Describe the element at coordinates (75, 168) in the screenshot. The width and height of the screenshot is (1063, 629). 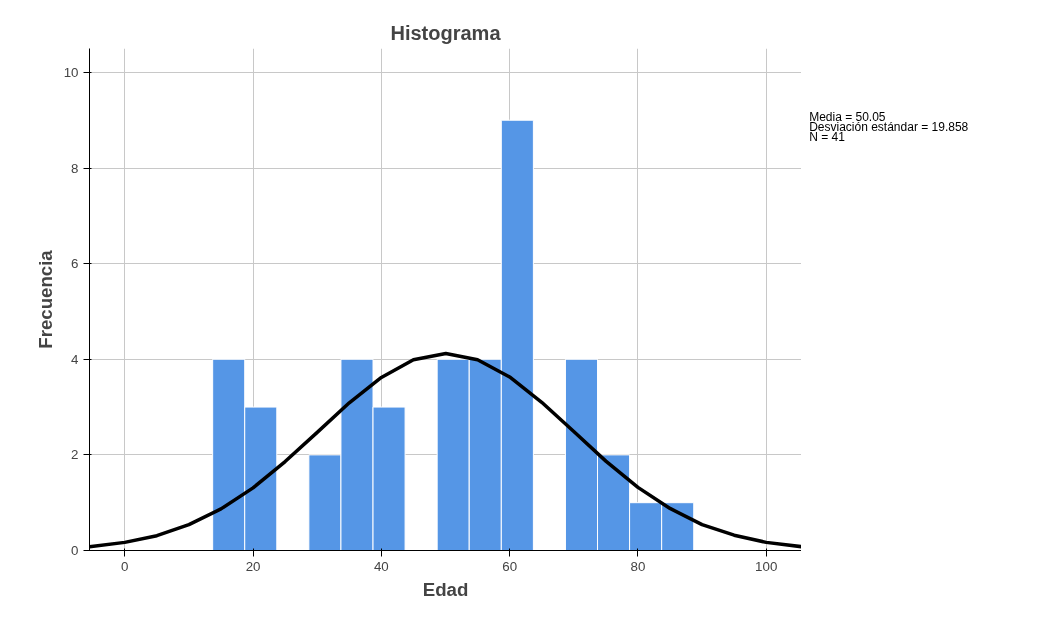
I see `y-tick-label: 8` at that location.